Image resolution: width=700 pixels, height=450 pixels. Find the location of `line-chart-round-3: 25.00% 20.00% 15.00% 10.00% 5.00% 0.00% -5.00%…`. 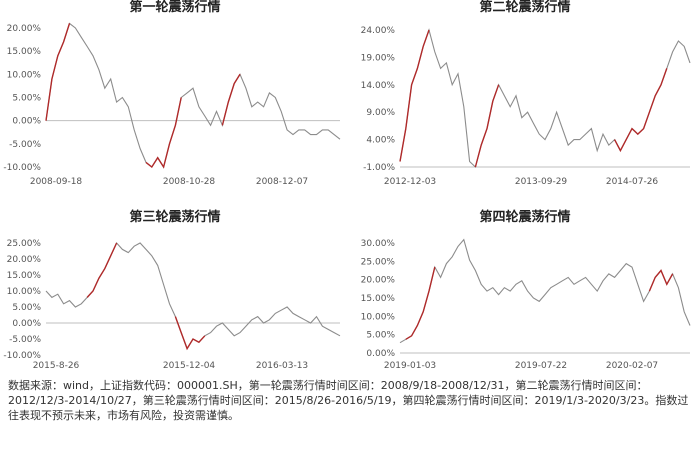

line-chart-round-3: 25.00% 20.00% 15.00% 10.00% 5.00% 0.00% -5.00%… is located at coordinates (172, 305).